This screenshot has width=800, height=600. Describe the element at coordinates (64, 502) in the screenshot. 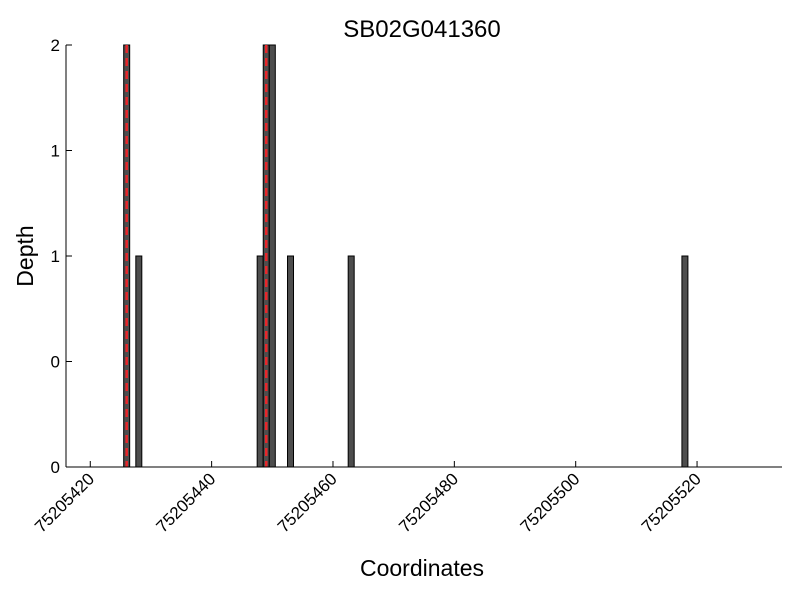

I see `x-tick-label-0: 75205420` at that location.